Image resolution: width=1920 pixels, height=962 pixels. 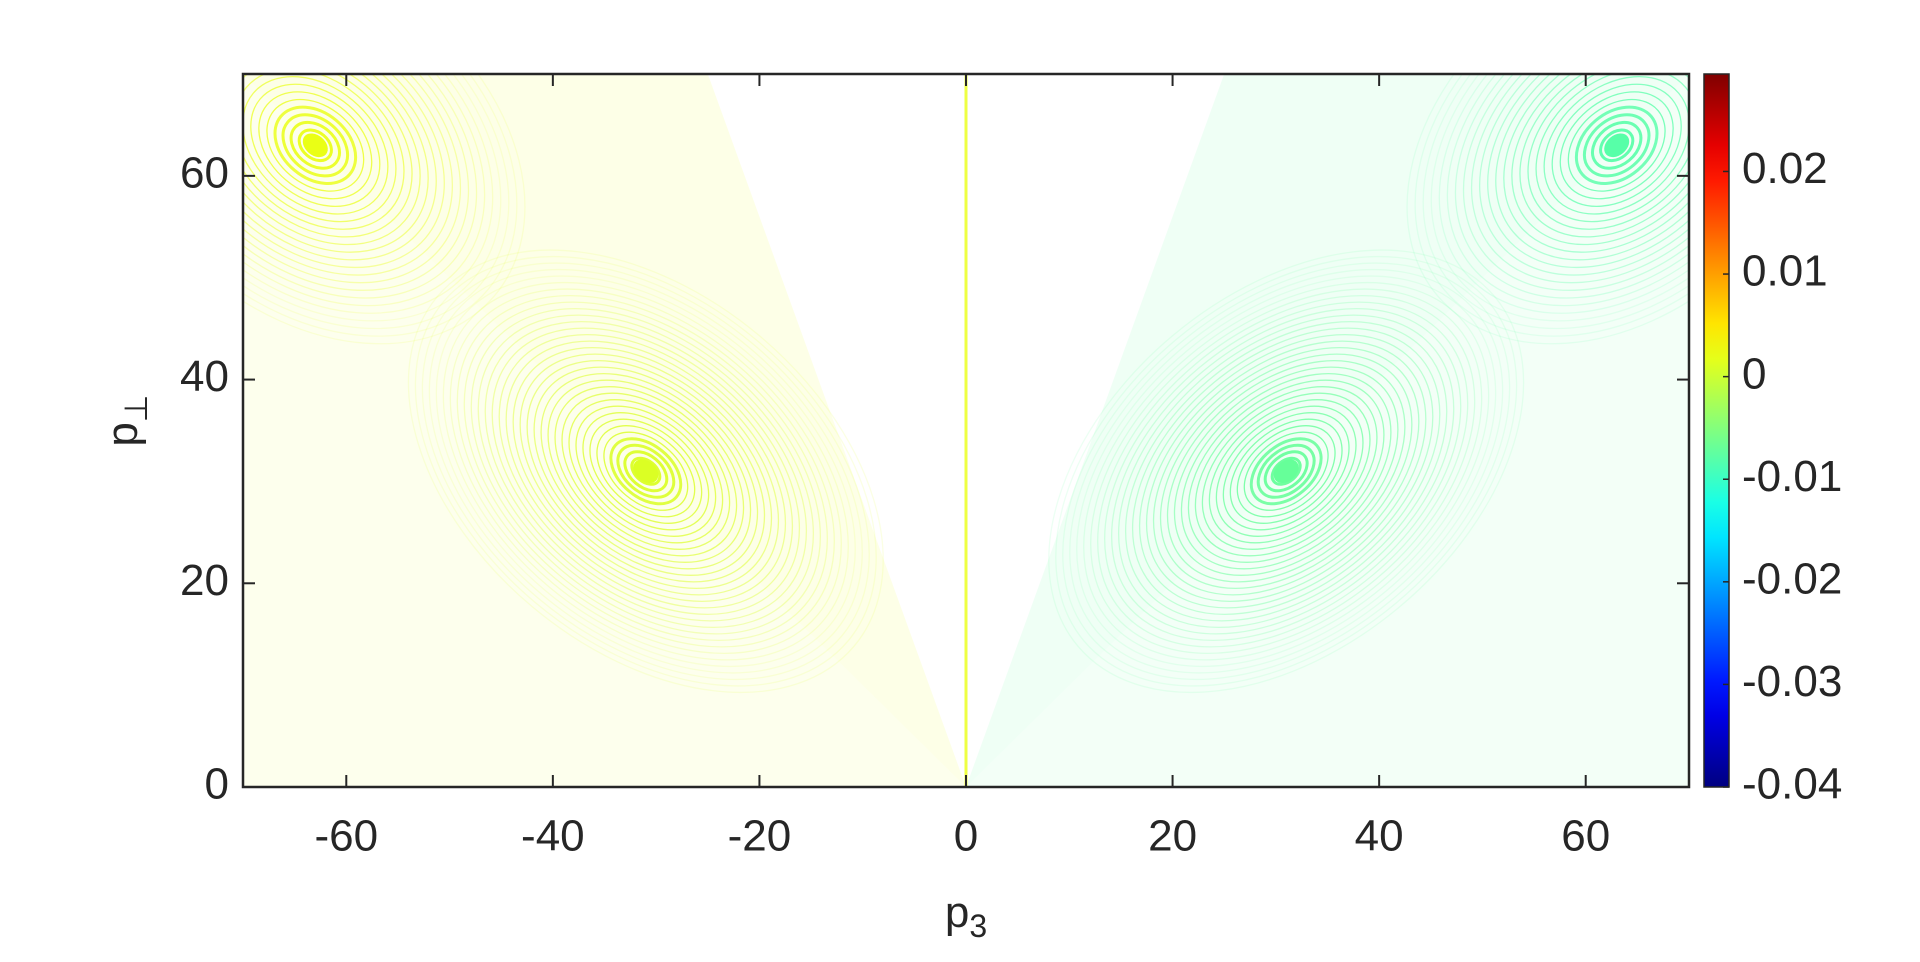 I want to click on y-label-sub: ⊥, so click(x=136, y=408).